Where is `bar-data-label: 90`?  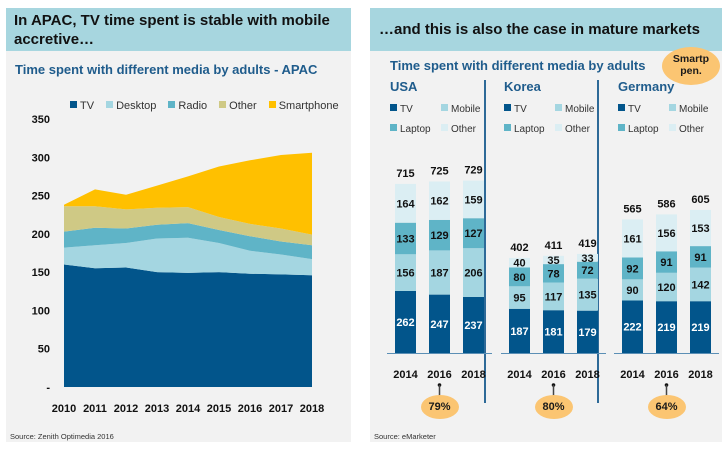
bar-data-label: 90 is located at coordinates (632, 291).